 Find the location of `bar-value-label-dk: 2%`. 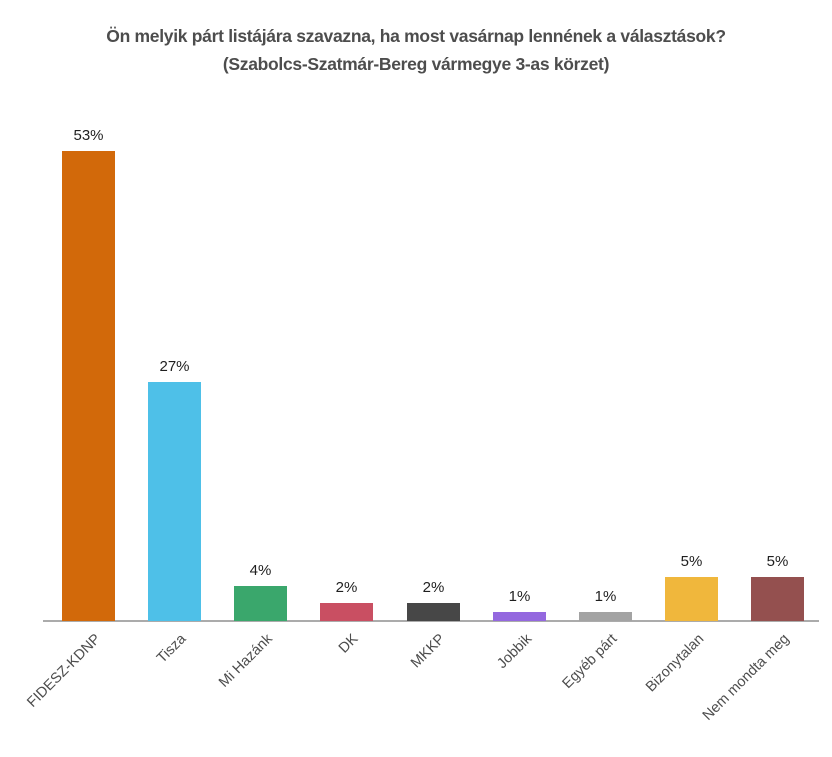

bar-value-label-dk: 2% is located at coordinates (346, 587).